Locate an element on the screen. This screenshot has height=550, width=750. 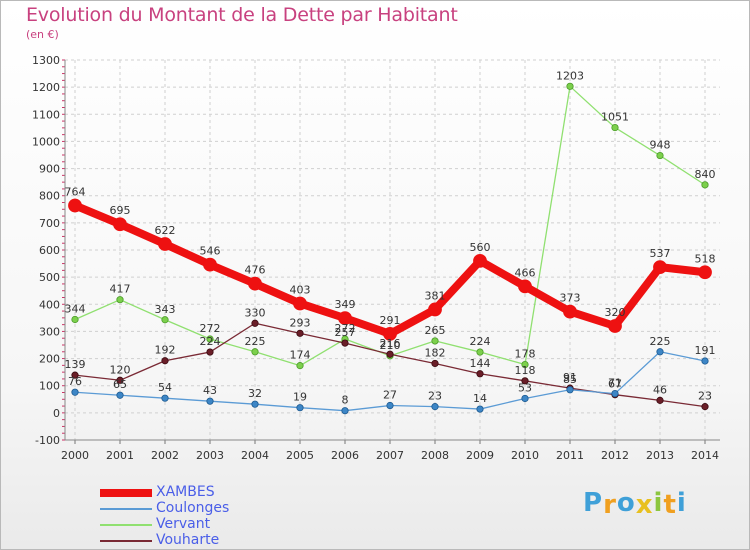
logo-letter: o is located at coordinates (626, 503).